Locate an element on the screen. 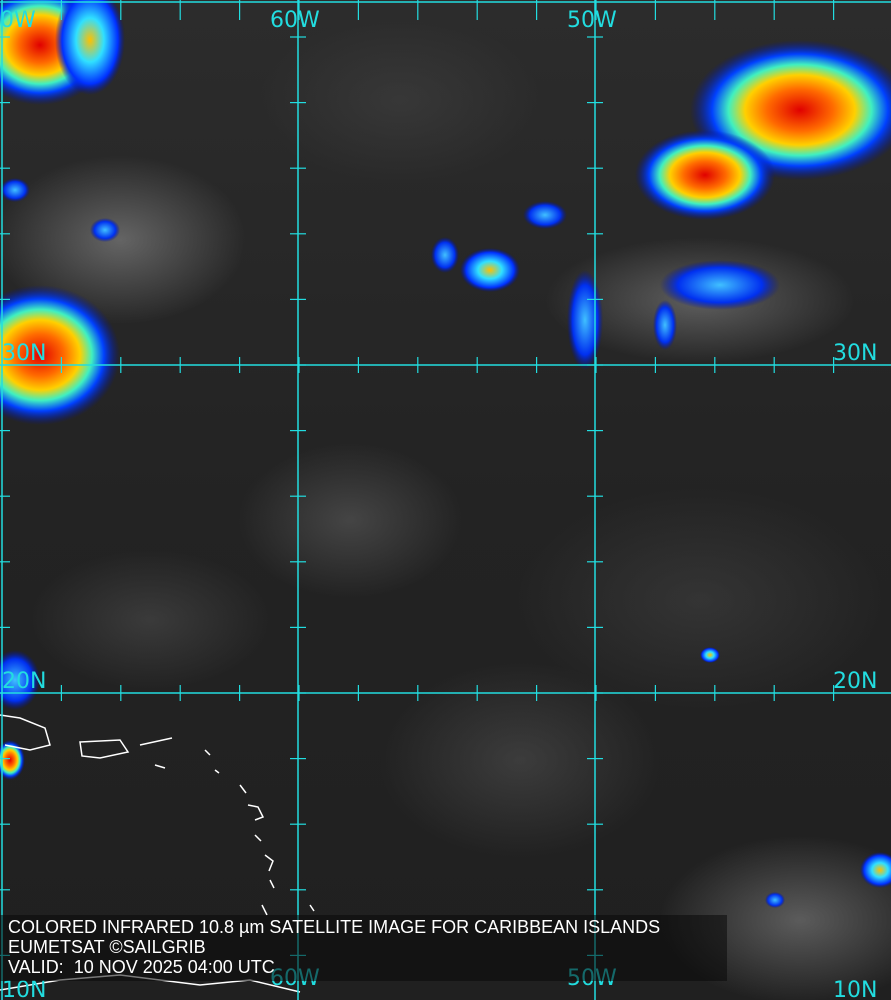 Image resolution: width=891 pixels, height=1000 pixels. lat-label-left-10n: 10N is located at coordinates (24, 989).